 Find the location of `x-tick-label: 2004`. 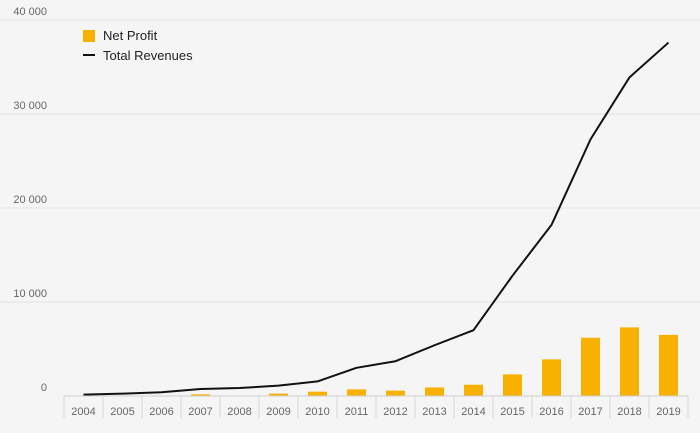

x-tick-label: 2004 is located at coordinates (83, 412).